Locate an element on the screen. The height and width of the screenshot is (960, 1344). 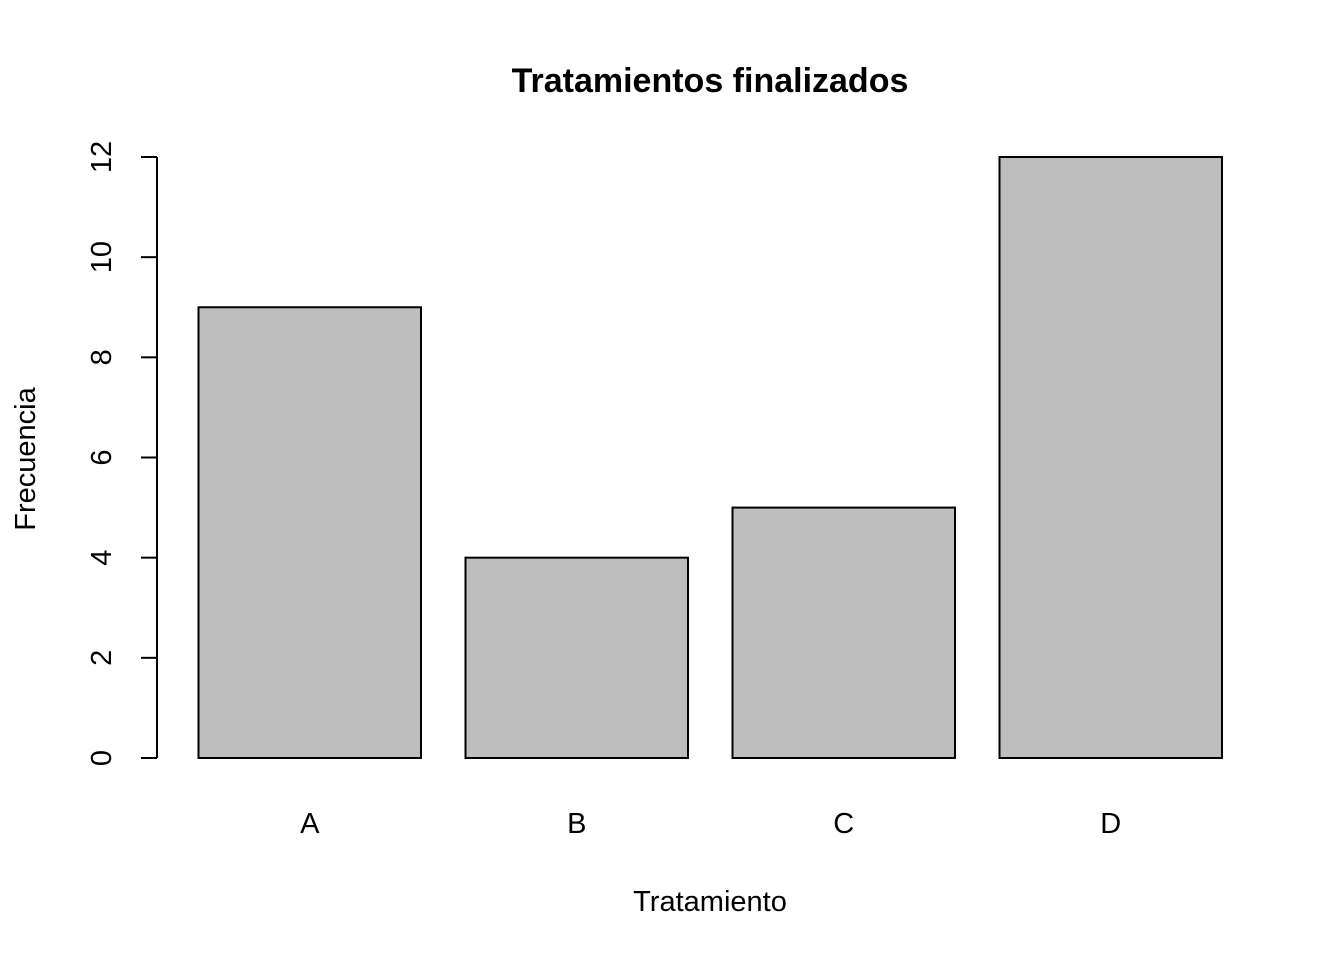
x-axis-tick-labels: A B C D is located at coordinates (710, 824).